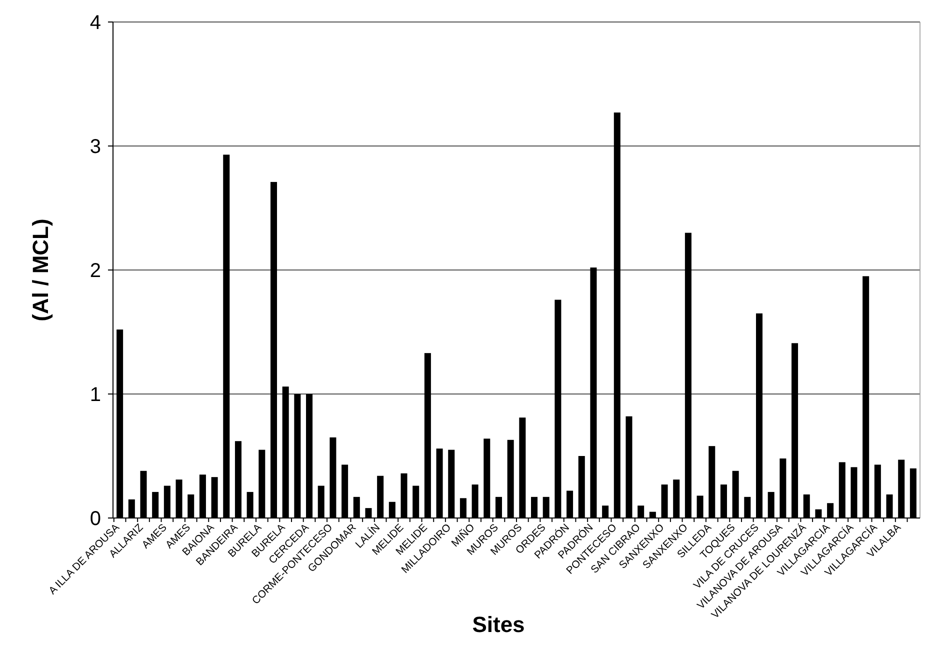 The width and height of the screenshot is (932, 646). Describe the element at coordinates (95, 395) in the screenshot. I see `y-tick-label: 1` at that location.